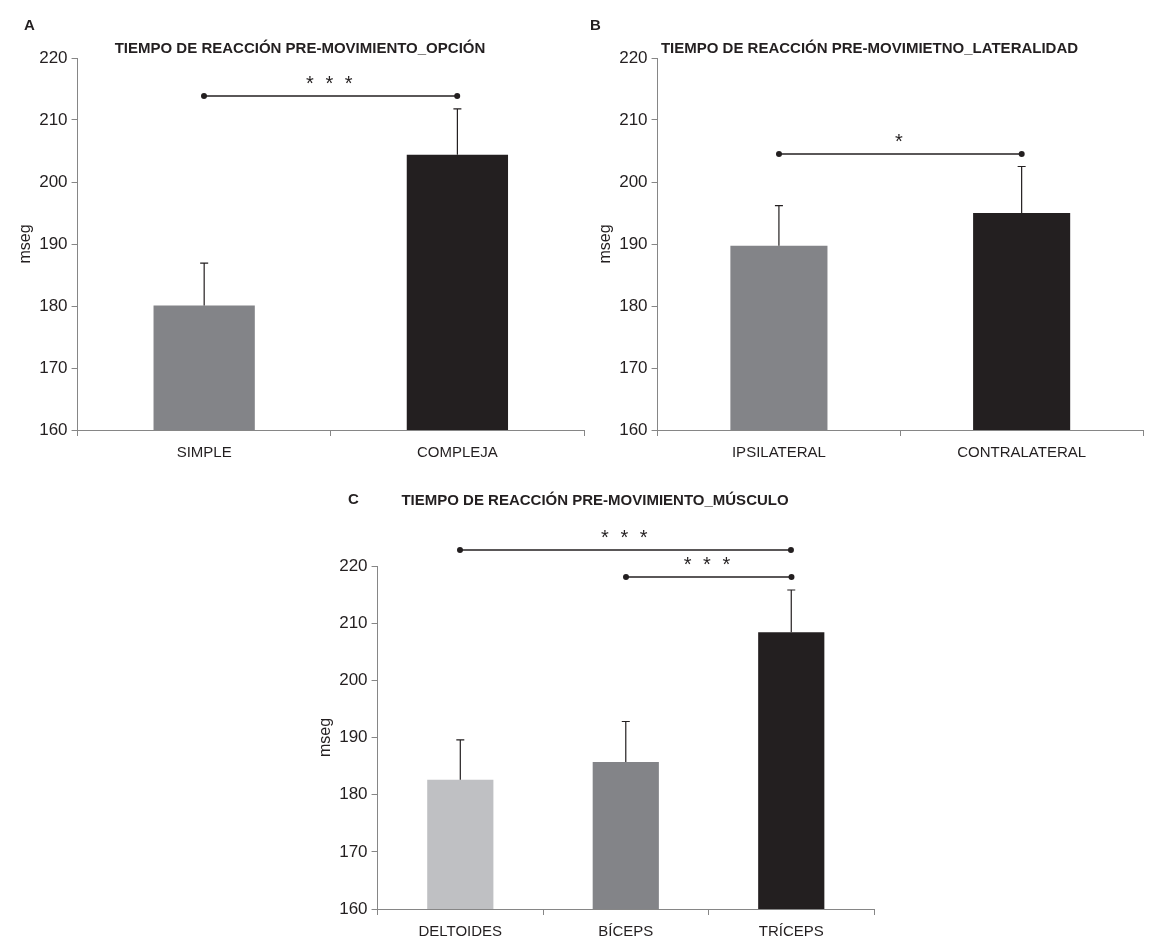  Describe the element at coordinates (460, 931) in the screenshot. I see `x-tick-label: DELTOIDES` at that location.